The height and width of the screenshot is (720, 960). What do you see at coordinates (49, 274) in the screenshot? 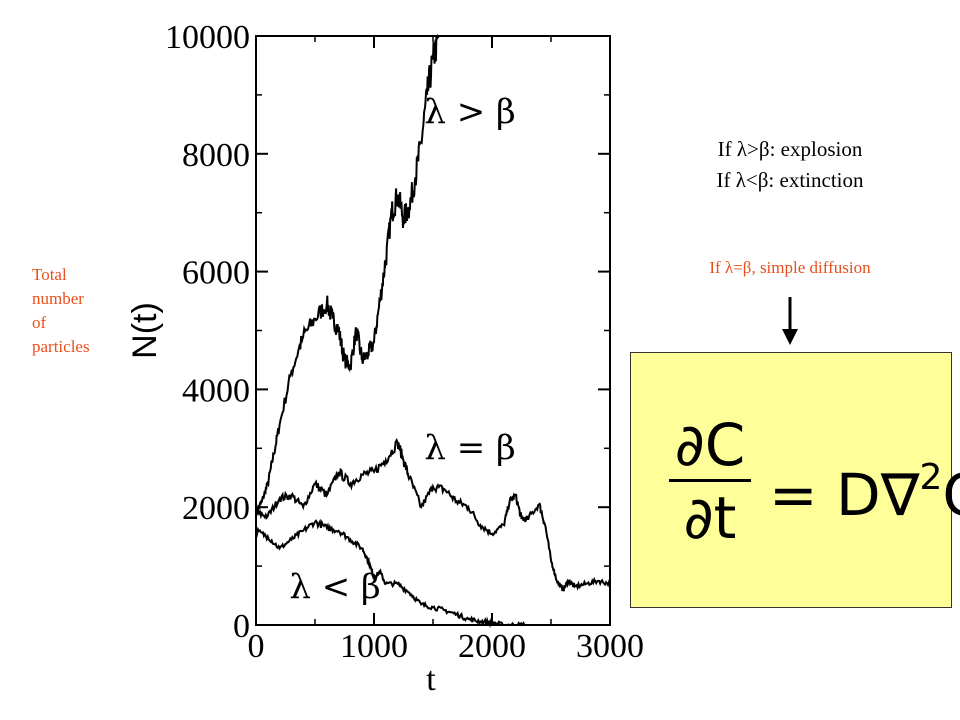
I see `side-label-line-1: Total` at bounding box center [49, 274].